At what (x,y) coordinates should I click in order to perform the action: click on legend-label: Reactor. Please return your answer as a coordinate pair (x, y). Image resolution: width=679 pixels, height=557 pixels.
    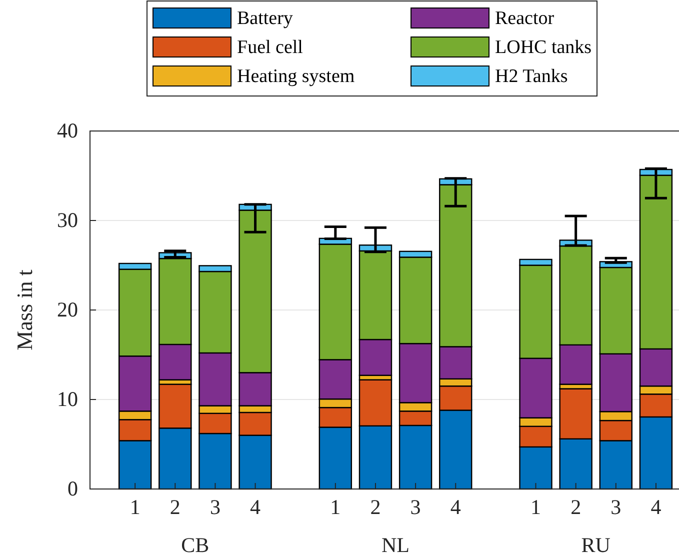
    Looking at the image, I should click on (525, 18).